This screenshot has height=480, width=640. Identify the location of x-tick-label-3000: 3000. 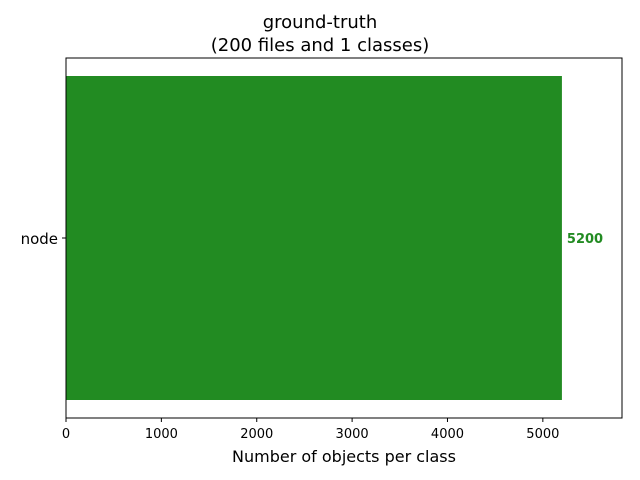
(352, 434).